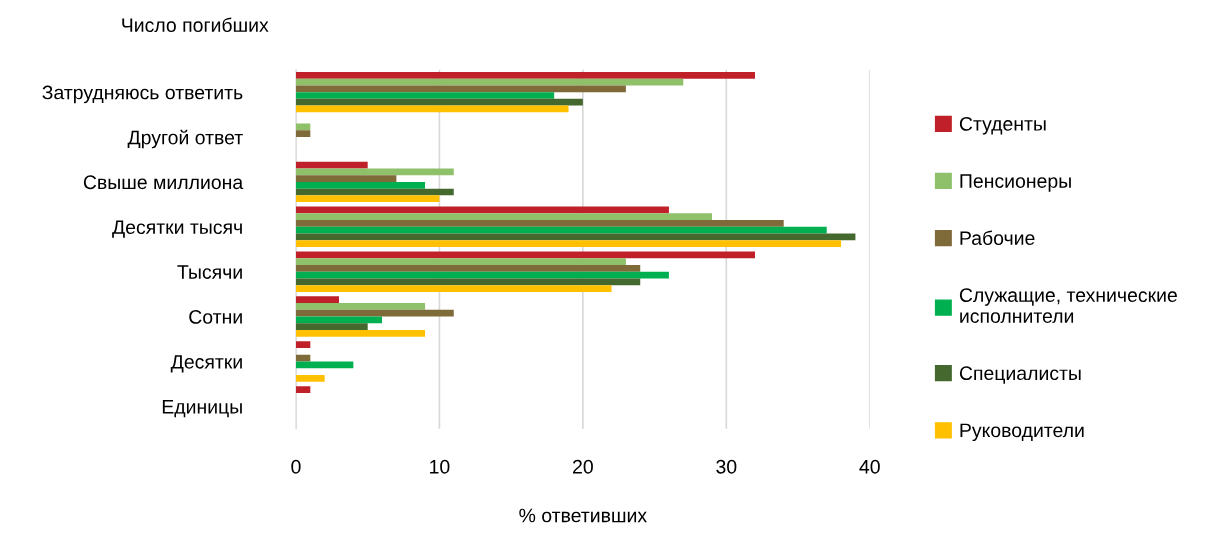  Describe the element at coordinates (1068, 305) in the screenshot. I see `legend-label: Служащие, технические исполнители` at that location.